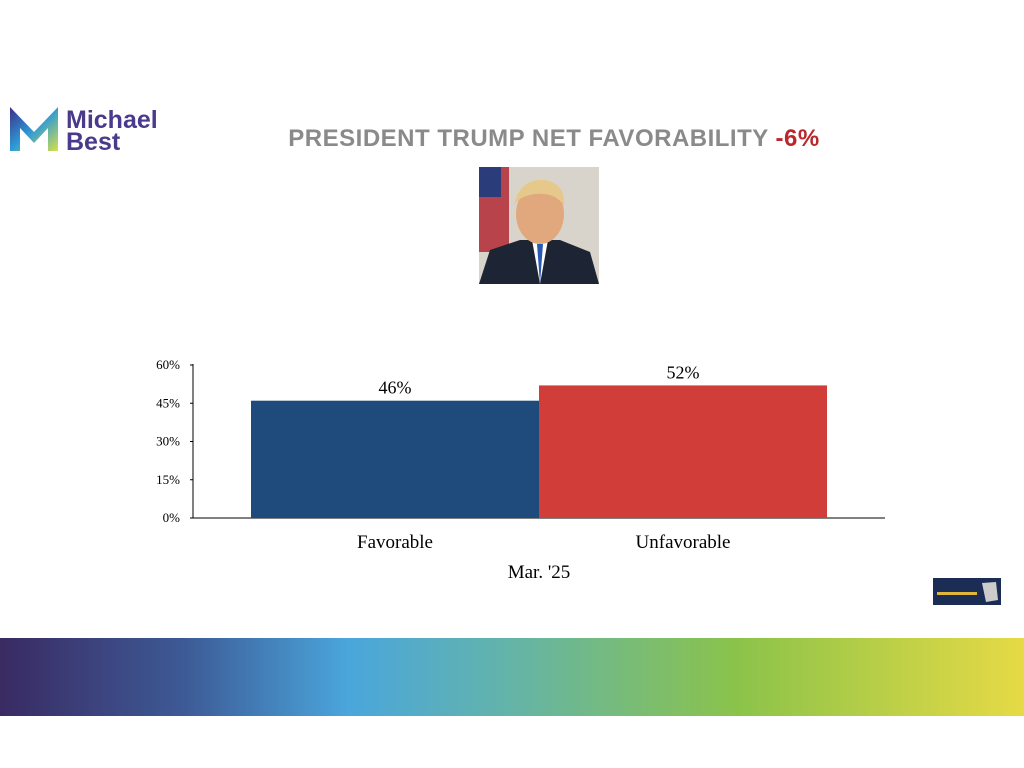 The image size is (1024, 768). Describe the element at coordinates (683, 542) in the screenshot. I see `x-tick-label: Unfavorable` at that location.